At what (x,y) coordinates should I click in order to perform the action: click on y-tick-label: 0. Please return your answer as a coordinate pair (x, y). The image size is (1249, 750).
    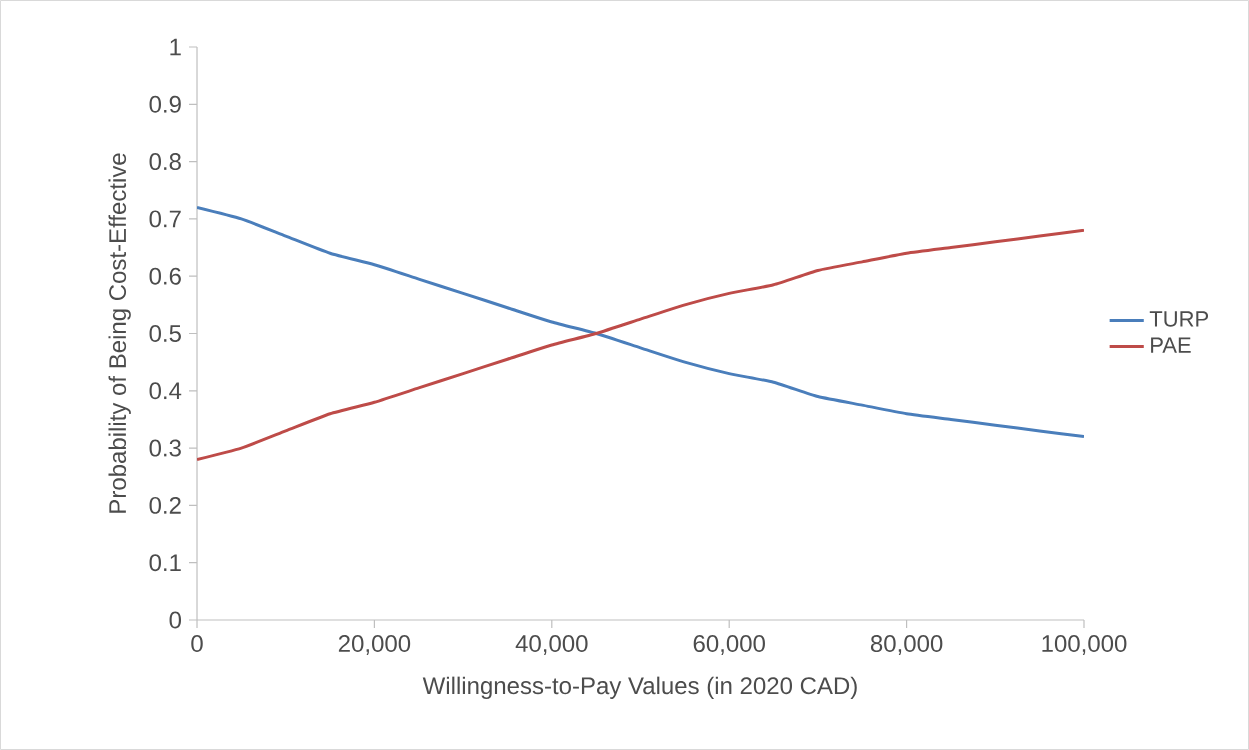
    Looking at the image, I should click on (175, 620).